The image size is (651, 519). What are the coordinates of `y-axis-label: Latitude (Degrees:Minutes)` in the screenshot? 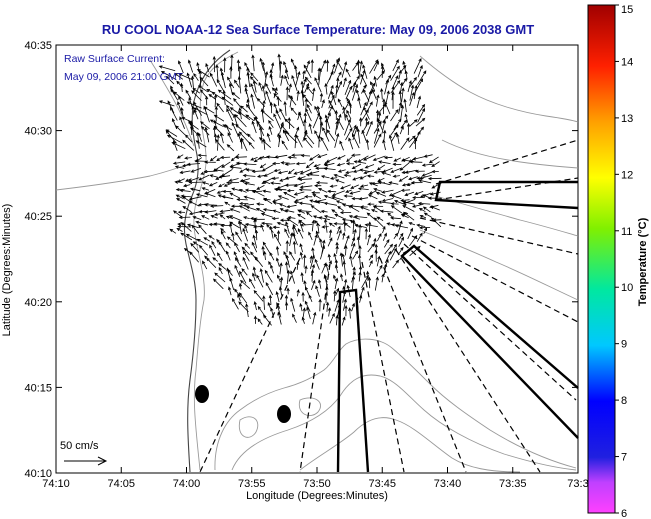 It's located at (7, 270).